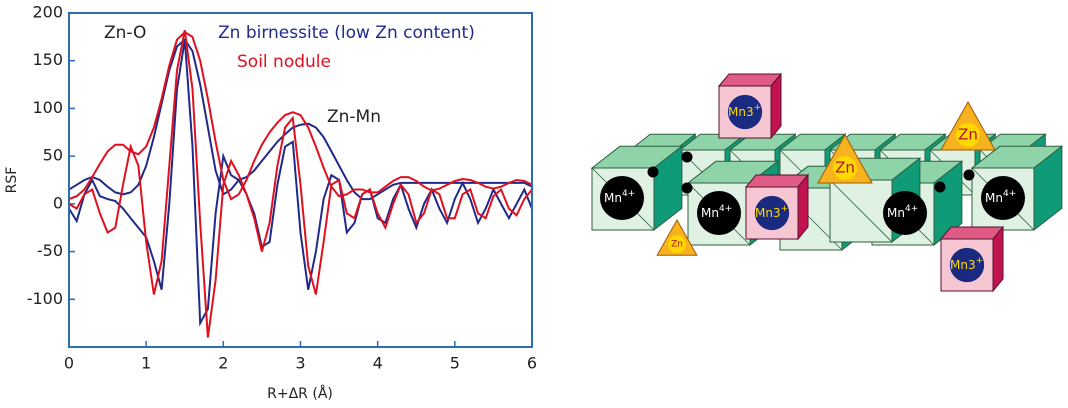 The width and height of the screenshot is (1068, 408). What do you see at coordinates (532, 363) in the screenshot?
I see `x-tick-label: 6` at bounding box center [532, 363].